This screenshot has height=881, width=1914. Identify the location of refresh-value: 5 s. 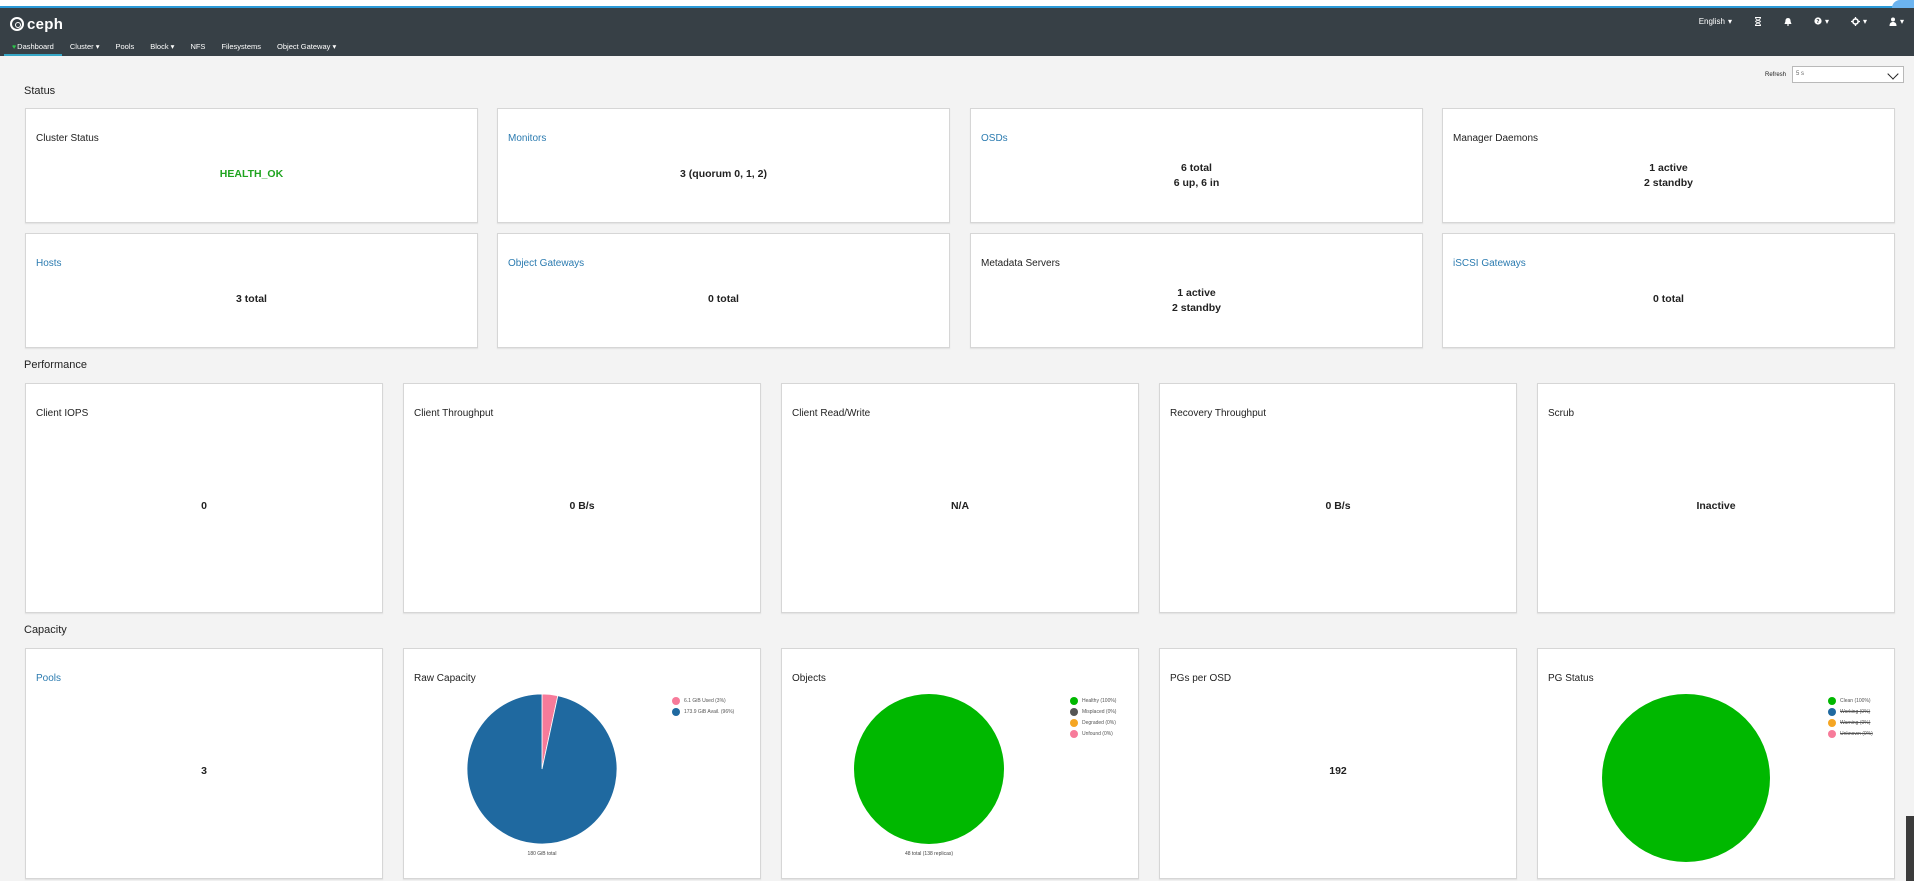
(1800, 74).